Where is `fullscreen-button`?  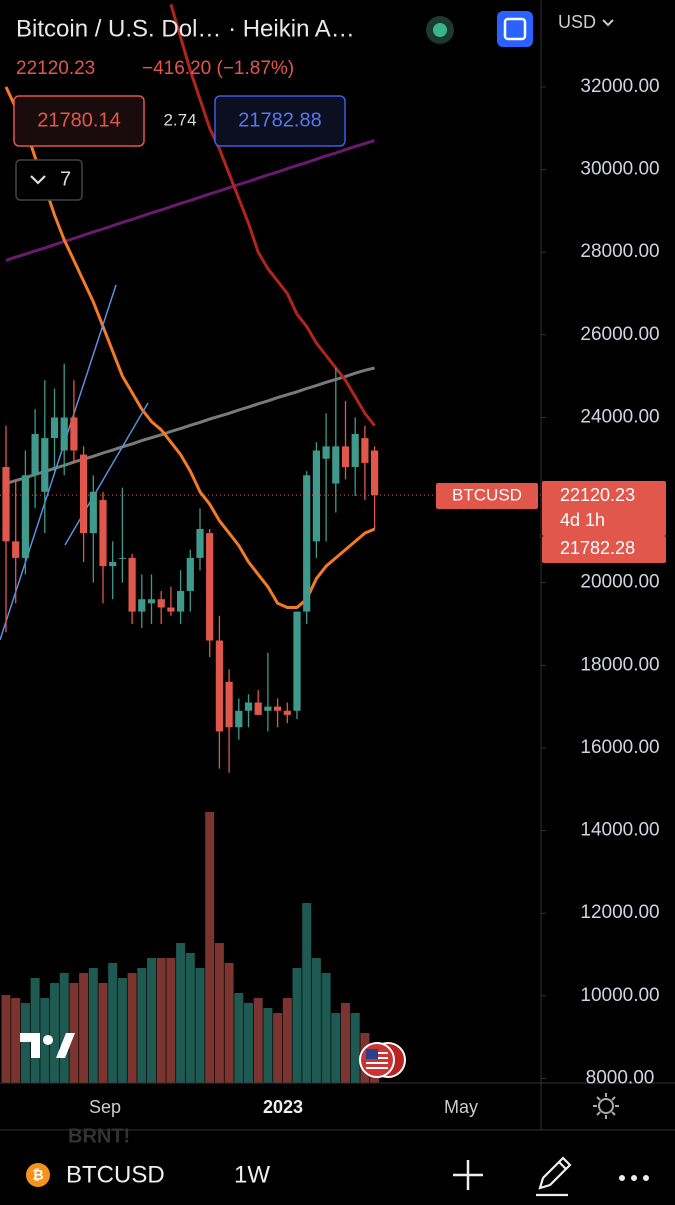 fullscreen-button is located at coordinates (515, 29).